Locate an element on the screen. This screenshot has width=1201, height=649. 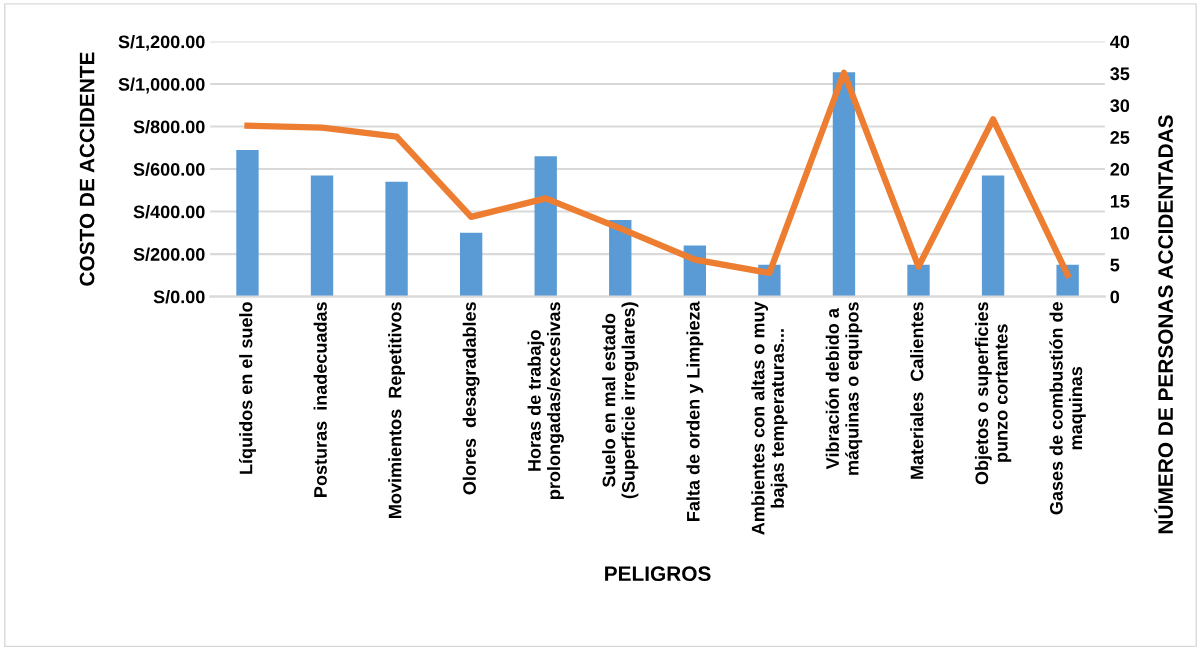
y2-tick-label: 15 is located at coordinates (1120, 201).